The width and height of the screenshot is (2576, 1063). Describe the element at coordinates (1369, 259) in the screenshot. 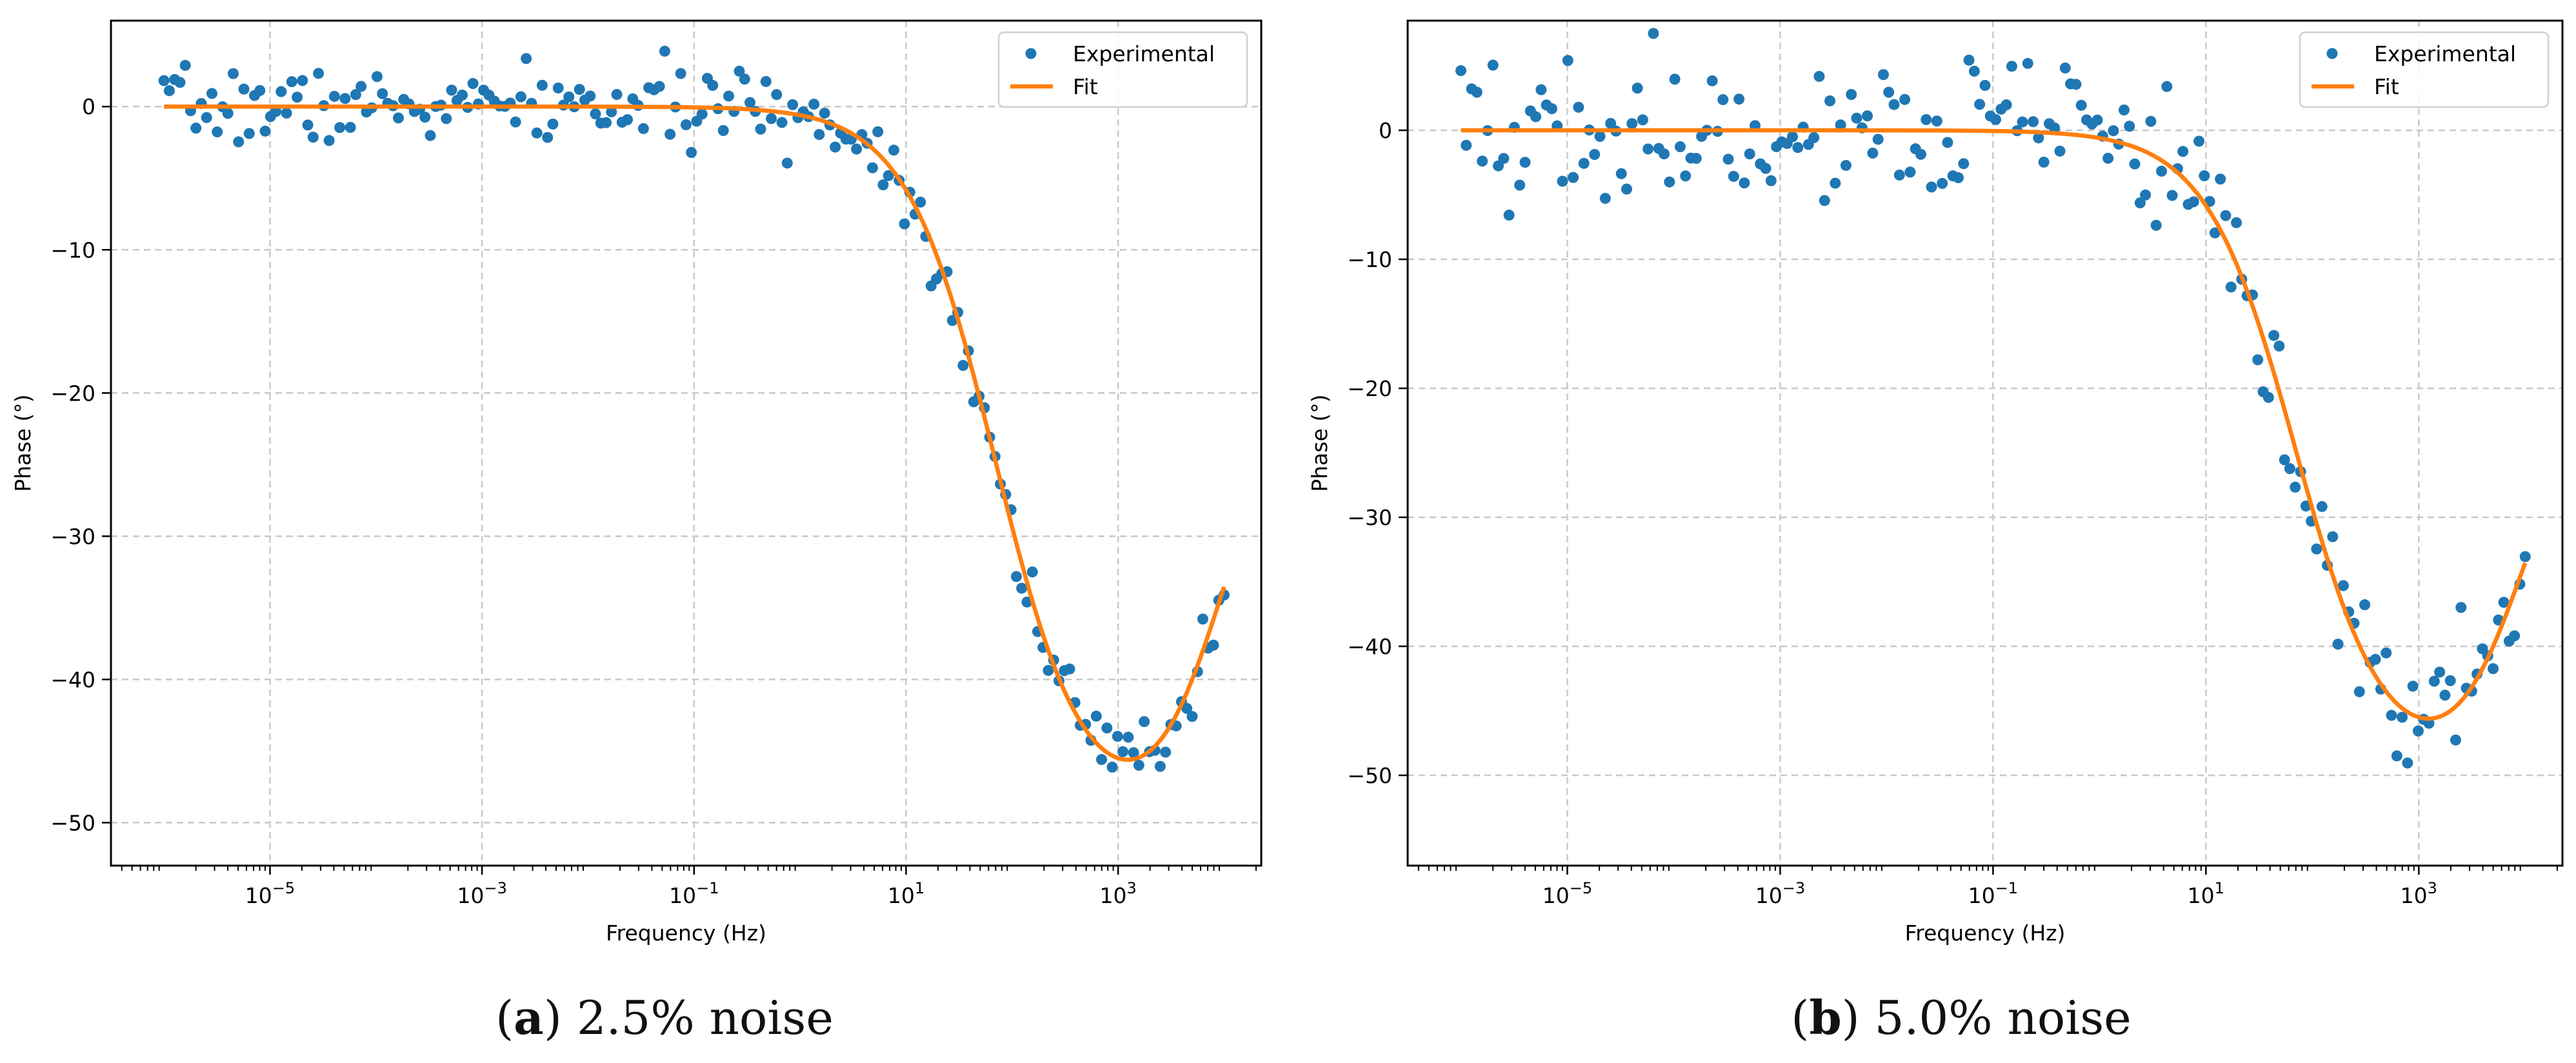

I see `y-tick-label: −10` at that location.